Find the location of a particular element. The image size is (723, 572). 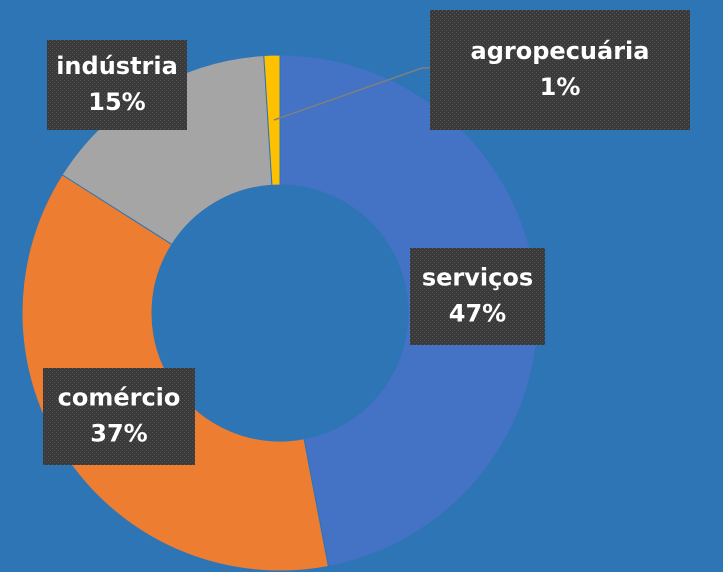

data-label-value: 47% is located at coordinates (477, 314).